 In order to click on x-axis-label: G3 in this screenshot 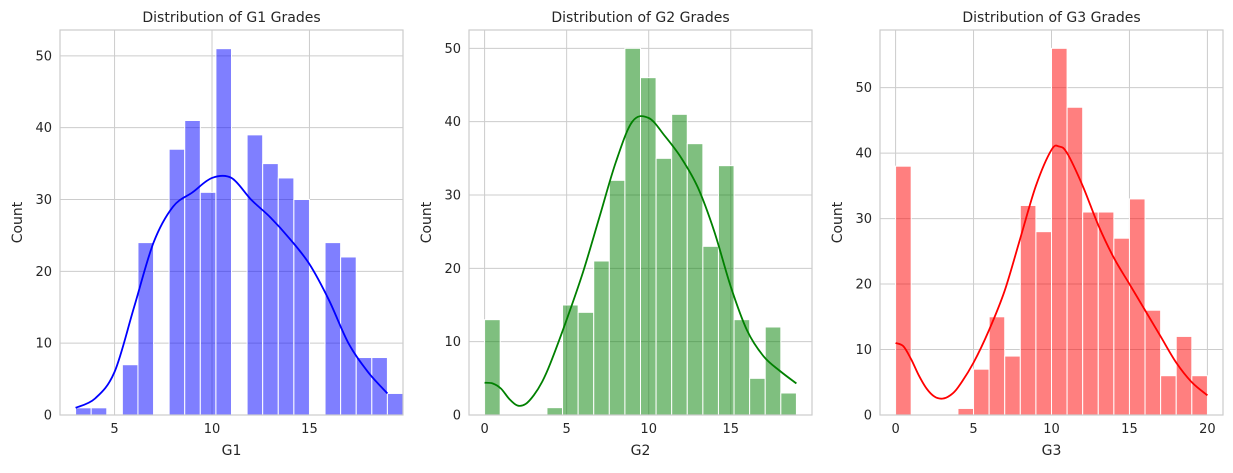, I will do `click(1052, 451)`.